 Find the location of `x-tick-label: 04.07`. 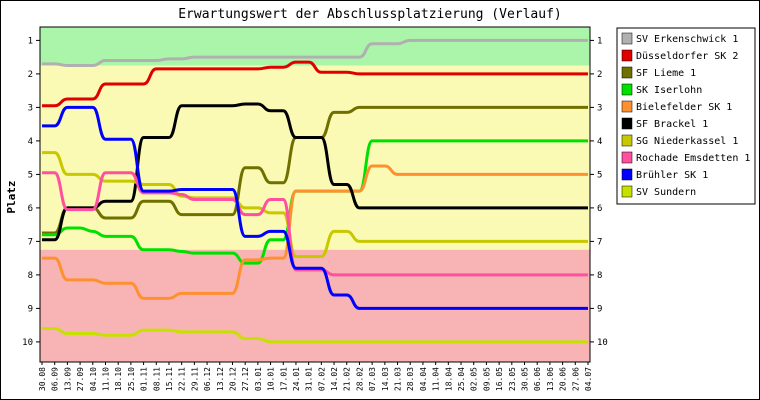

x-tick-label: 04.07 is located at coordinates (588, 379).